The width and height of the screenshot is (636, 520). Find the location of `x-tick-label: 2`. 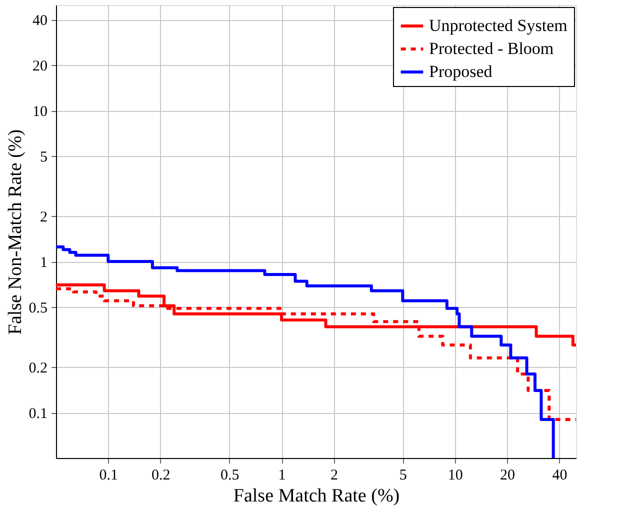

x-tick-label: 2 is located at coordinates (334, 476).